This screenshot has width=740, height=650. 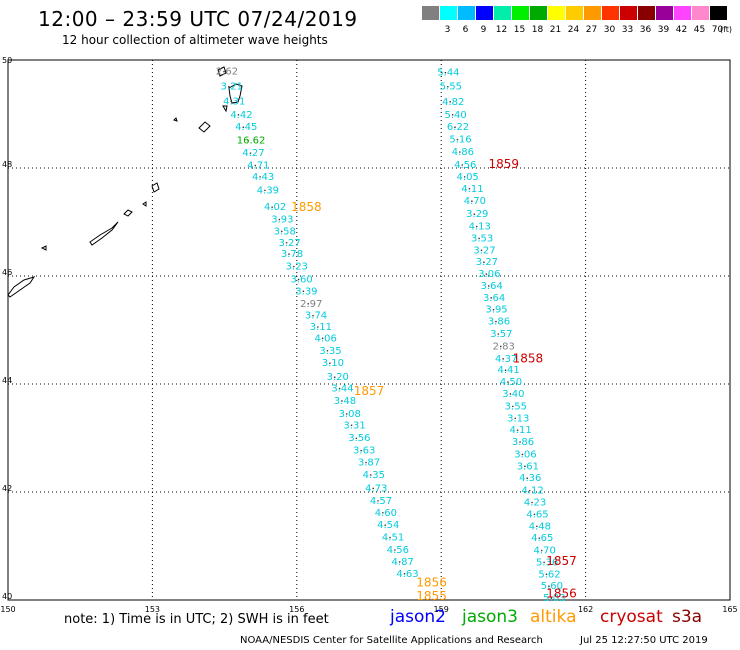 I want to click on wave-height-value: 4.11, so click(x=520, y=430).